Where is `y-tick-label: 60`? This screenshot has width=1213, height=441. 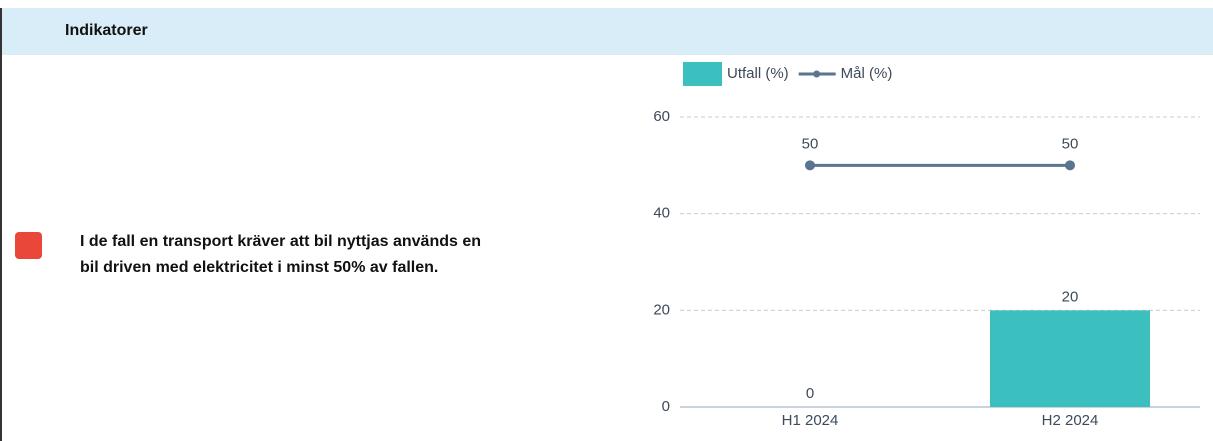 y-tick-label: 60 is located at coordinates (661, 116).